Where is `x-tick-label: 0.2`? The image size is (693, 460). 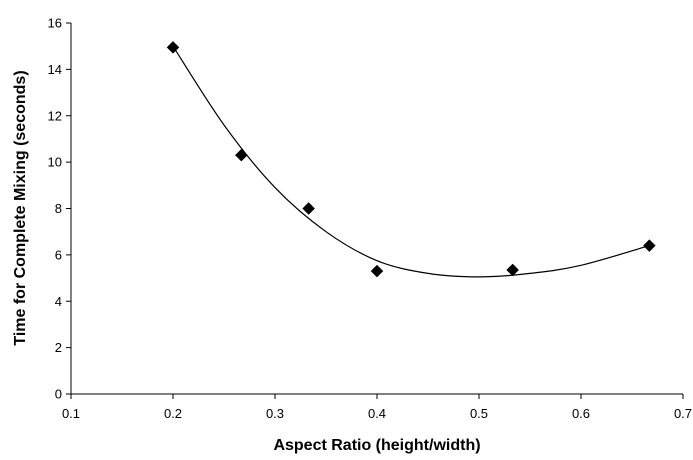
x-tick-label: 0.2 is located at coordinates (173, 413).